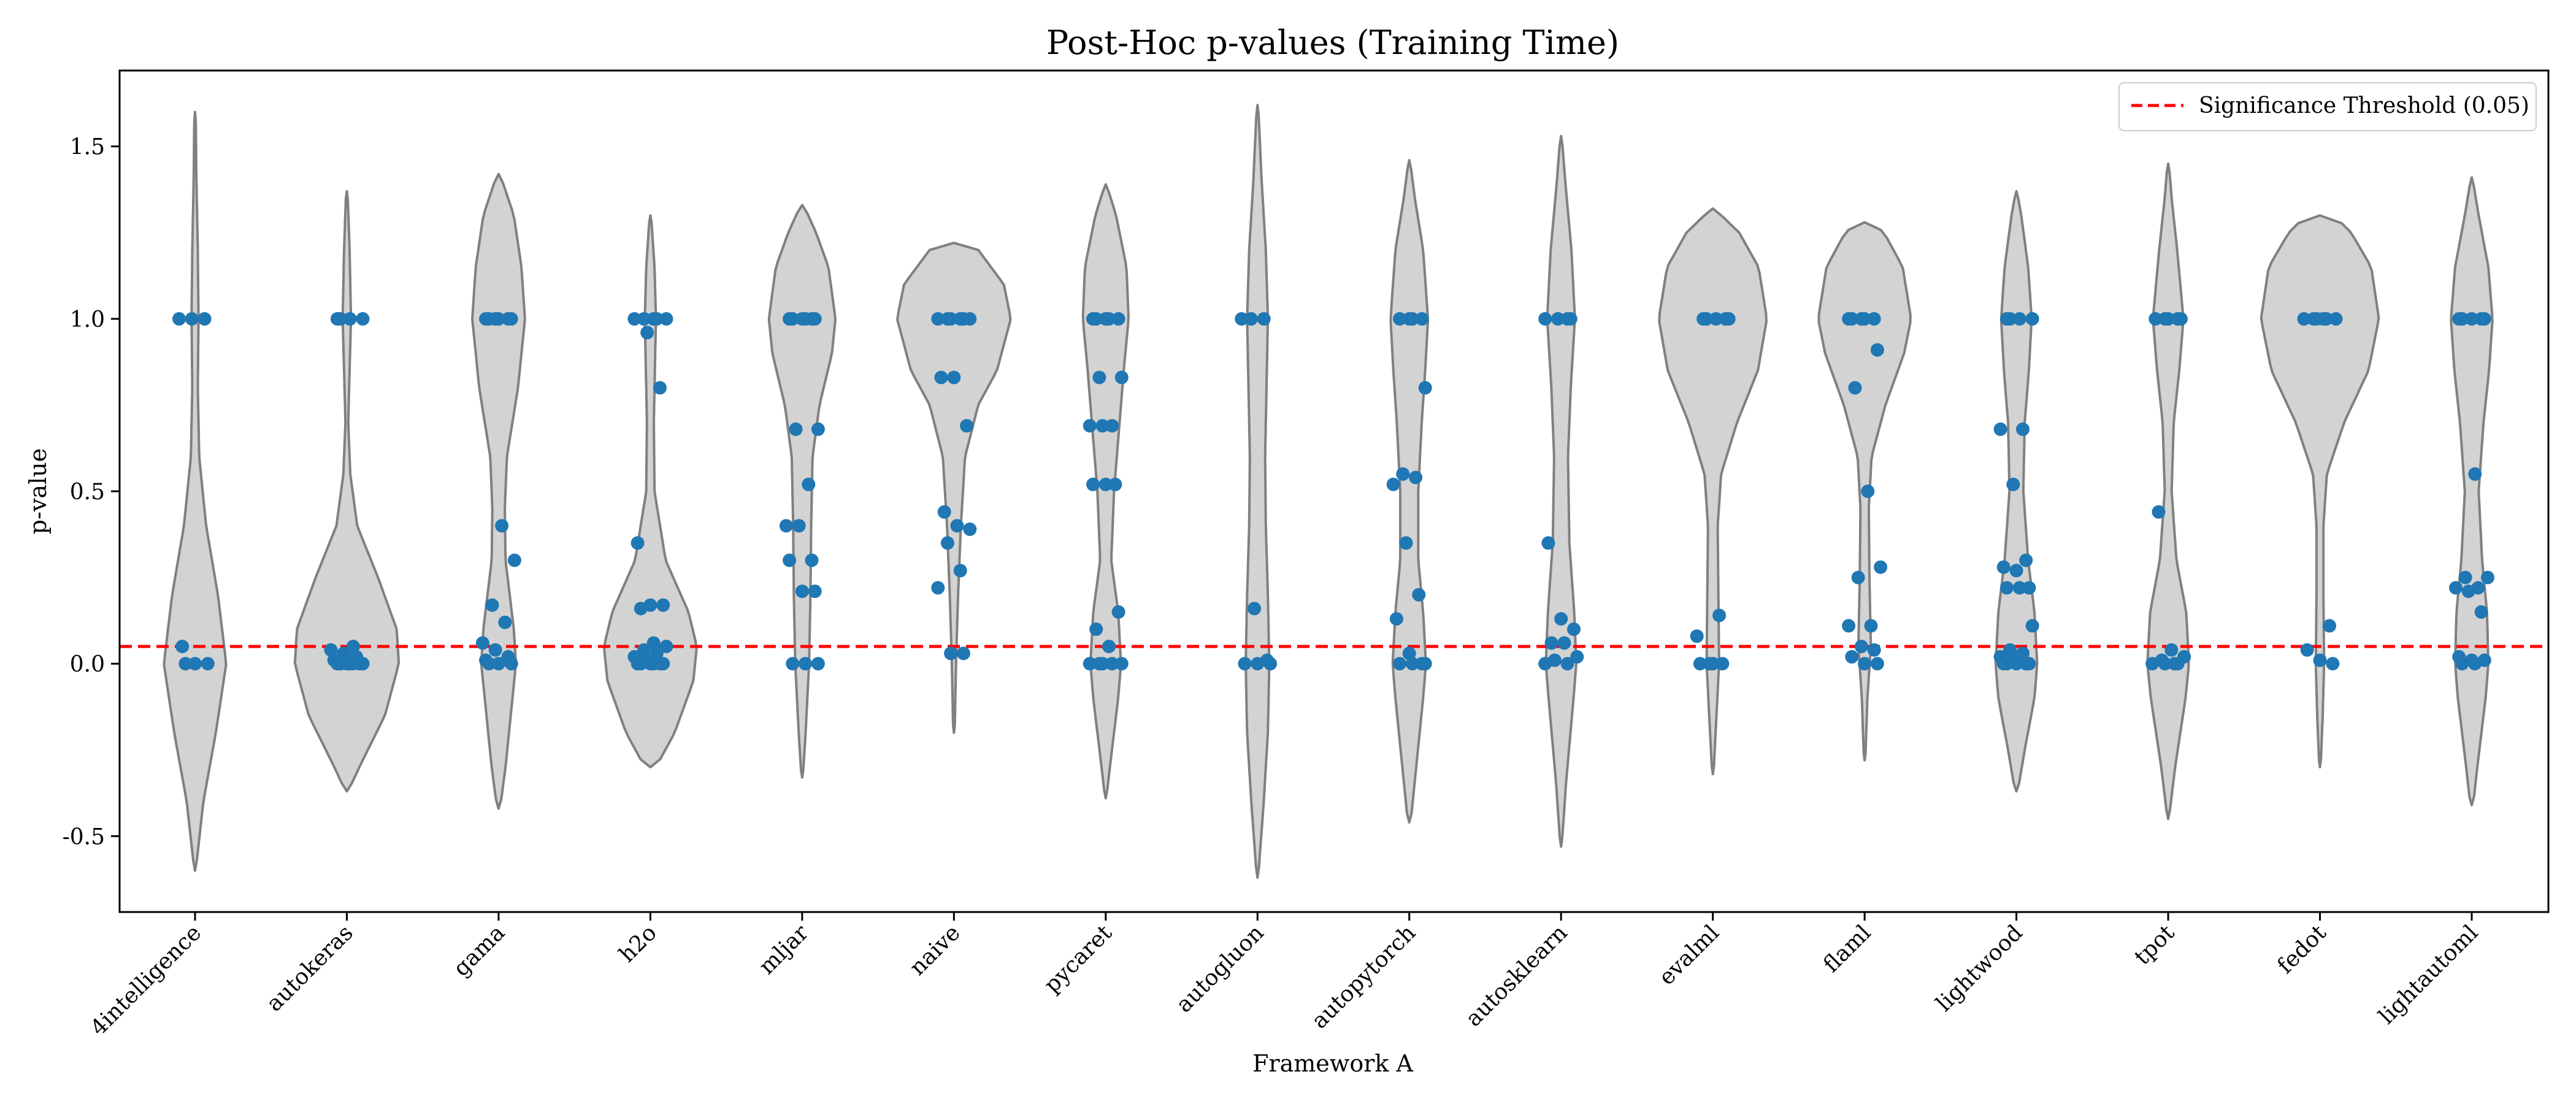 The image size is (2576, 1104). Describe the element at coordinates (1689, 955) in the screenshot. I see `x-tick-label-evalml: evalml` at that location.